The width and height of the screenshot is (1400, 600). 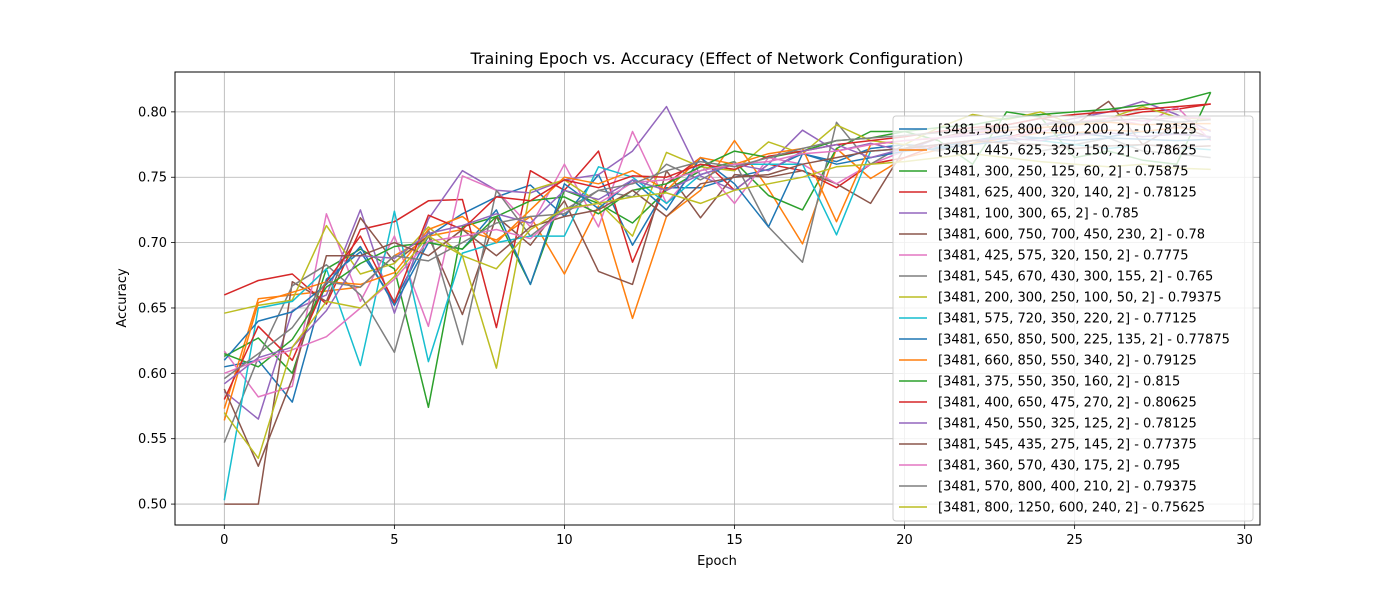 What do you see at coordinates (1063, 172) in the screenshot?
I see `legend-label: [3481, 300, 250, 125, 60, 2] - 0.75875` at bounding box center [1063, 172].